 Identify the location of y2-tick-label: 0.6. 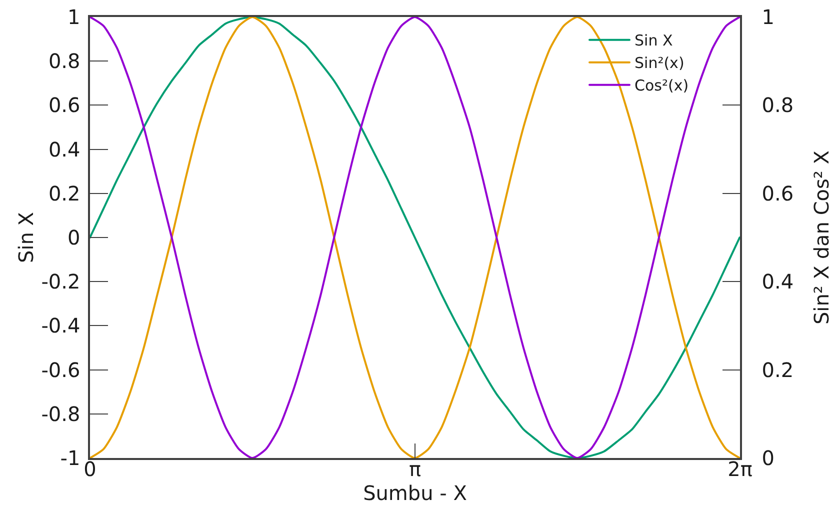
(778, 193).